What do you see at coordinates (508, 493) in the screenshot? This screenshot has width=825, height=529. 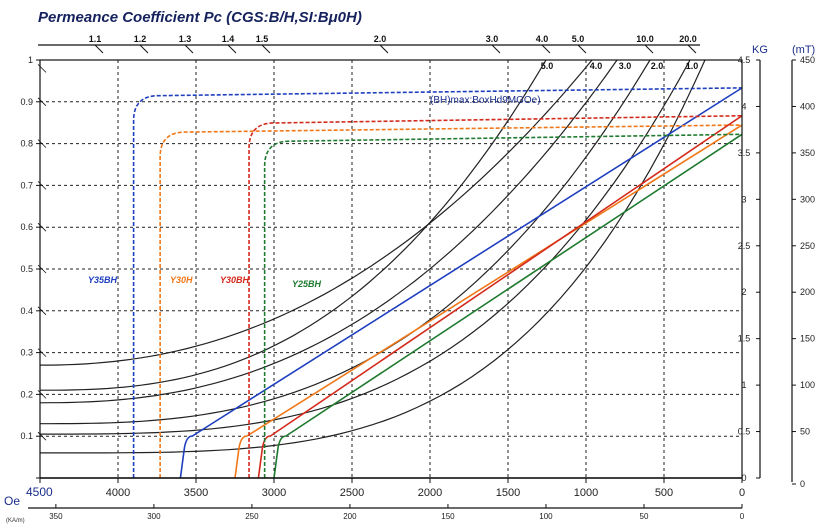 I see `x-tick-label-oe: 1500` at bounding box center [508, 493].